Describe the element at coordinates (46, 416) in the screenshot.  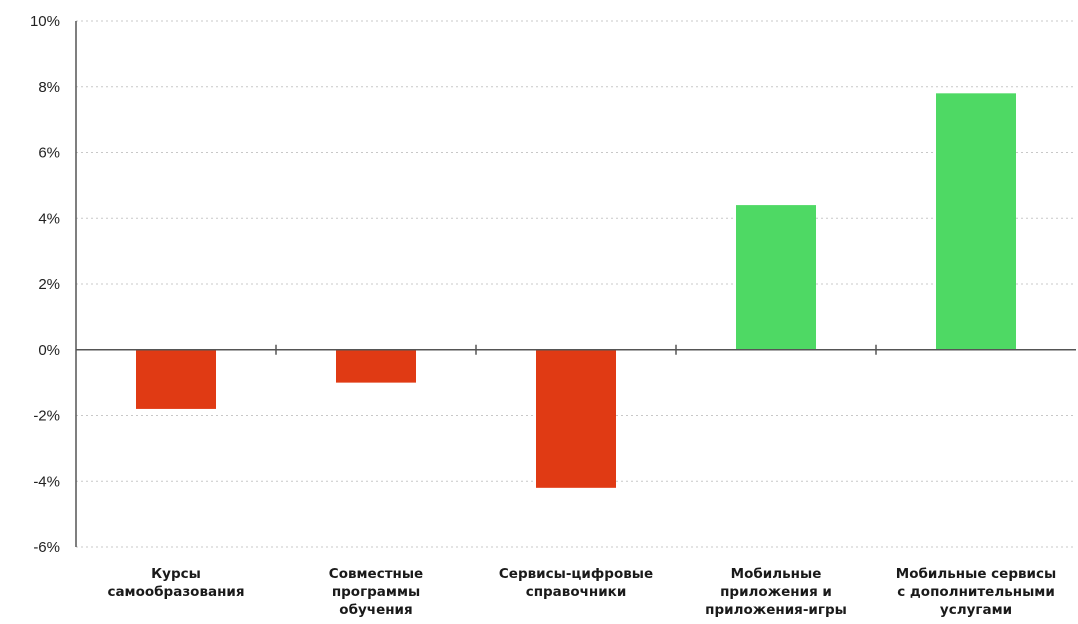
I see `y-tick-label: -2%` at that location.